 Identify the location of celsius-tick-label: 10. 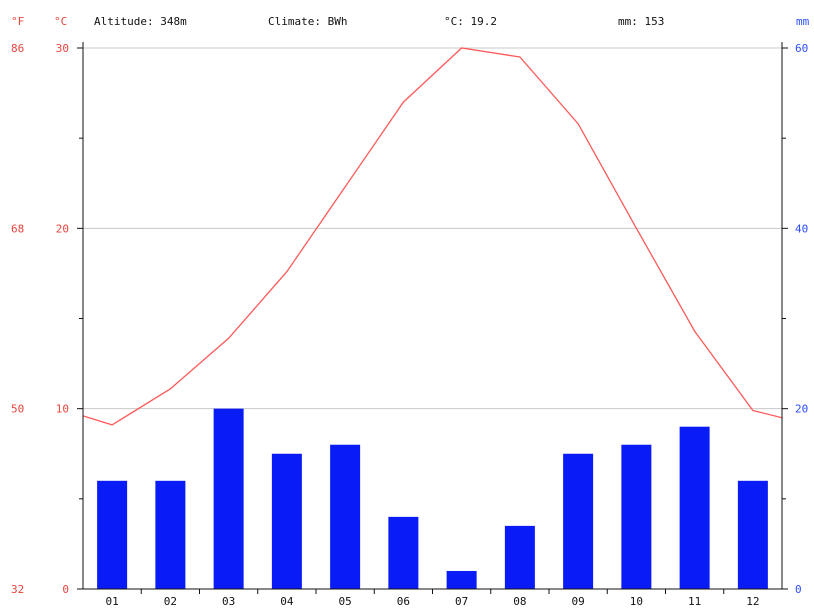
(62, 409).